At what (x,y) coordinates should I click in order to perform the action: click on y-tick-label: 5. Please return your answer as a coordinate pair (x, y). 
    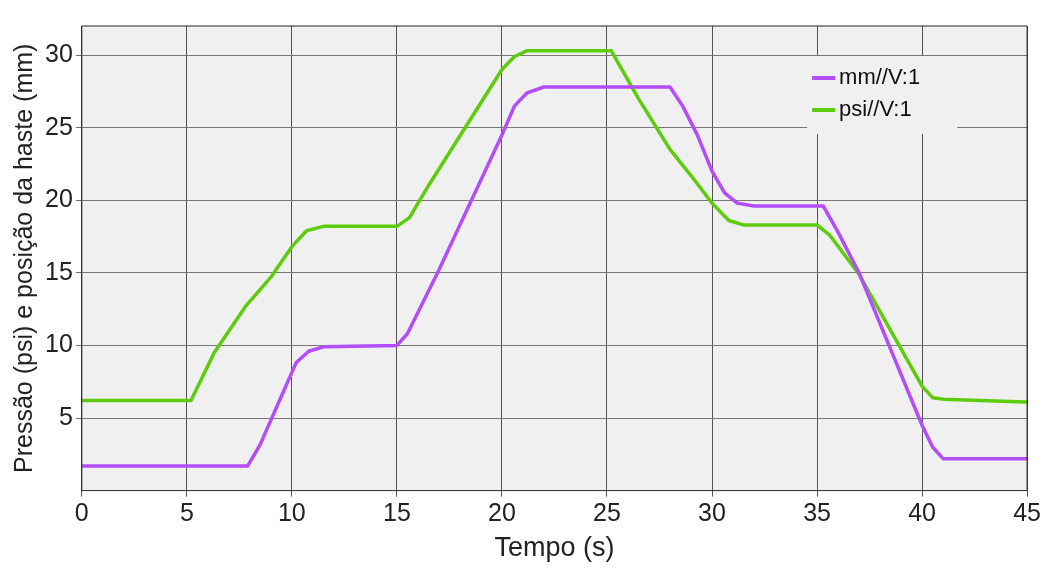
    Looking at the image, I should click on (65, 415).